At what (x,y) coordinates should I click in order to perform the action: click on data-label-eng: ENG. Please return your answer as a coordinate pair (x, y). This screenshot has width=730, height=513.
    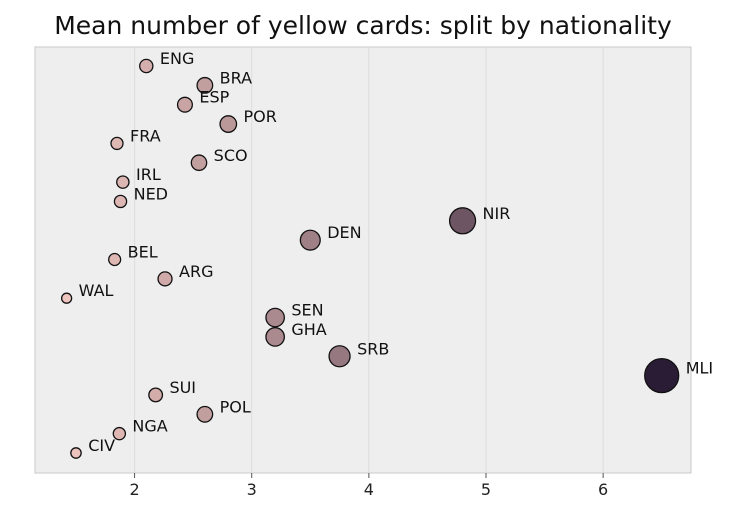
    Looking at the image, I should click on (177, 58).